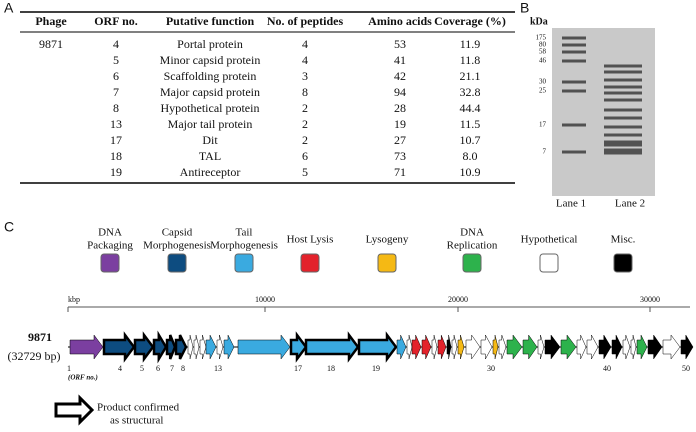 The height and width of the screenshot is (432, 696). Describe the element at coordinates (69, 368) in the screenshot. I see `orf-label: 1` at that location.